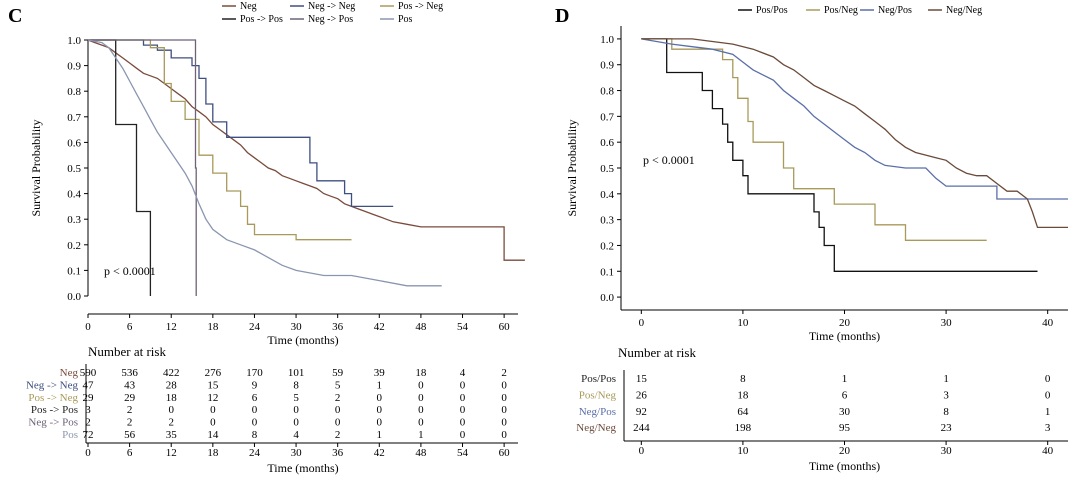 Image resolution: width=1074 pixels, height=483 pixels. What do you see at coordinates (841, 10) in the screenshot?
I see `legend-entry: Pos/Neg` at bounding box center [841, 10].